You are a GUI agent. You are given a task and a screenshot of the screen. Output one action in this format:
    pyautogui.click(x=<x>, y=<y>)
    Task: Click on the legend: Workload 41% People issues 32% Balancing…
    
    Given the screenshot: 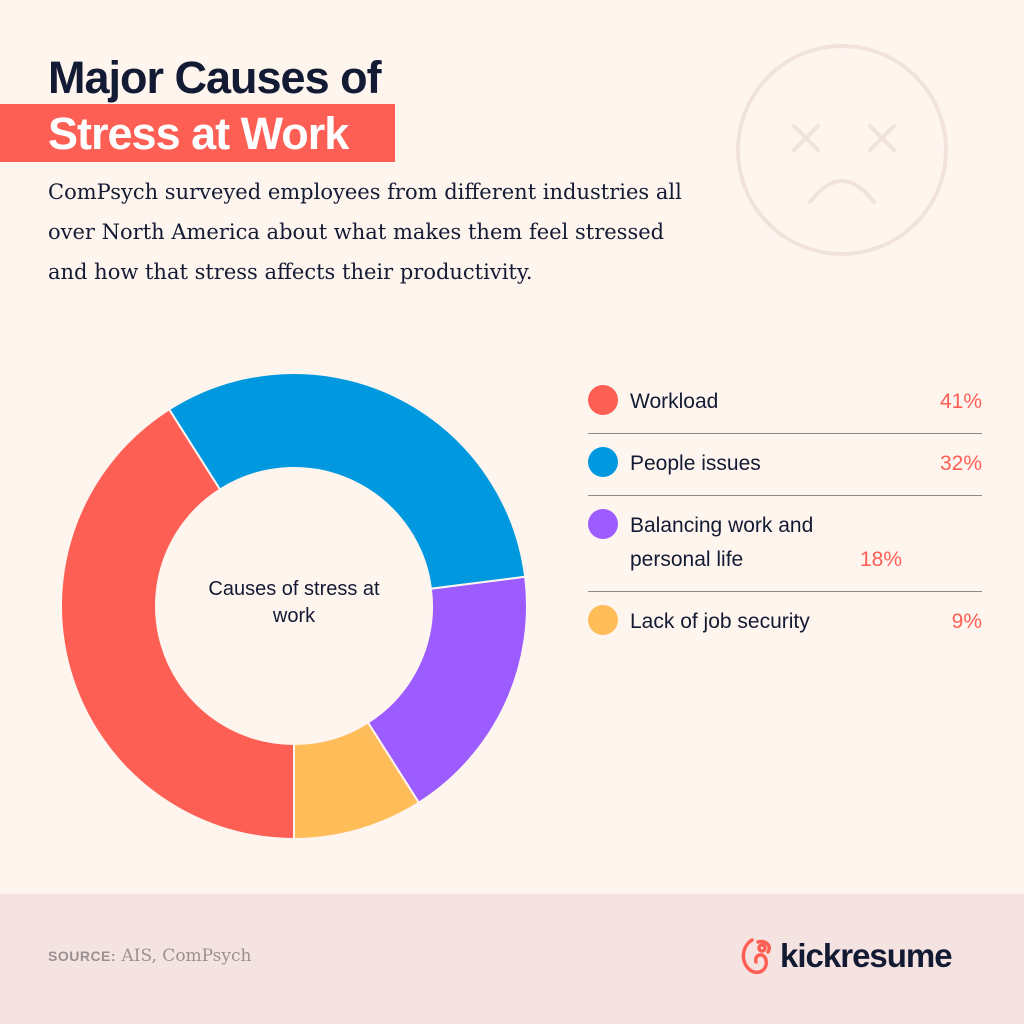 What is the action you would take?
    pyautogui.click(x=785, y=512)
    